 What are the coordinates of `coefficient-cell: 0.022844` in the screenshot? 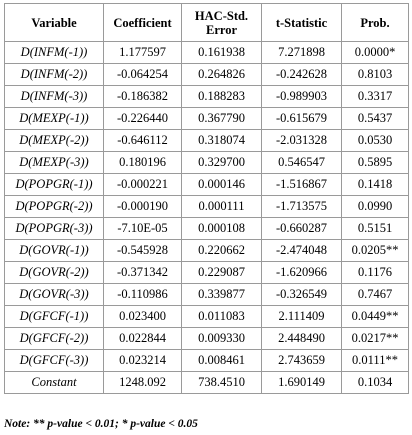 It's located at (142, 338).